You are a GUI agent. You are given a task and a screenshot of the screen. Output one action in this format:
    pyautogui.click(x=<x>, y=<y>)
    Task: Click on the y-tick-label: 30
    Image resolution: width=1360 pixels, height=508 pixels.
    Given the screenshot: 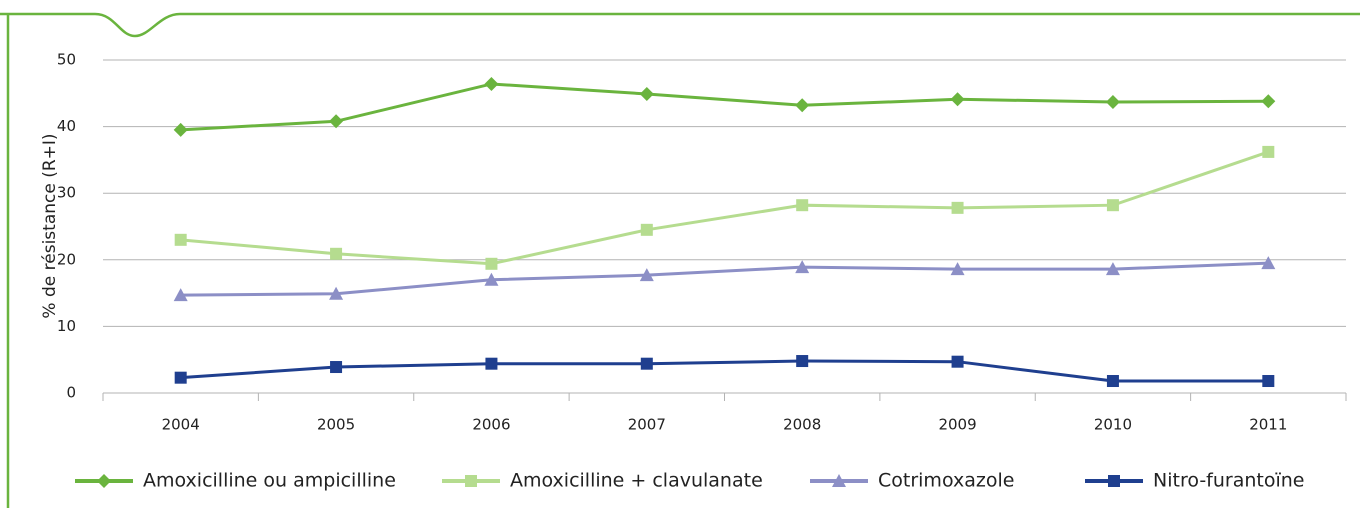 What is the action you would take?
    pyautogui.click(x=66, y=193)
    